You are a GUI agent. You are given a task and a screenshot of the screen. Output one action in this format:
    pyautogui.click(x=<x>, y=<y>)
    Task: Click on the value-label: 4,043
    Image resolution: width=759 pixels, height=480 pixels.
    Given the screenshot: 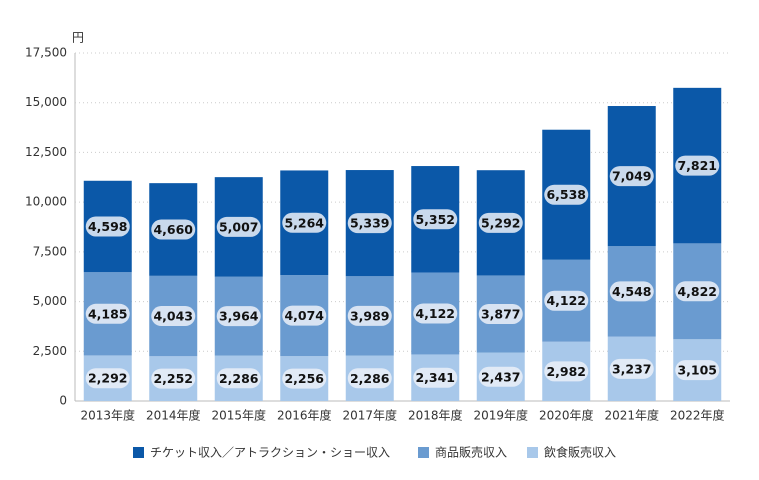 What is the action you would take?
    pyautogui.click(x=173, y=316)
    